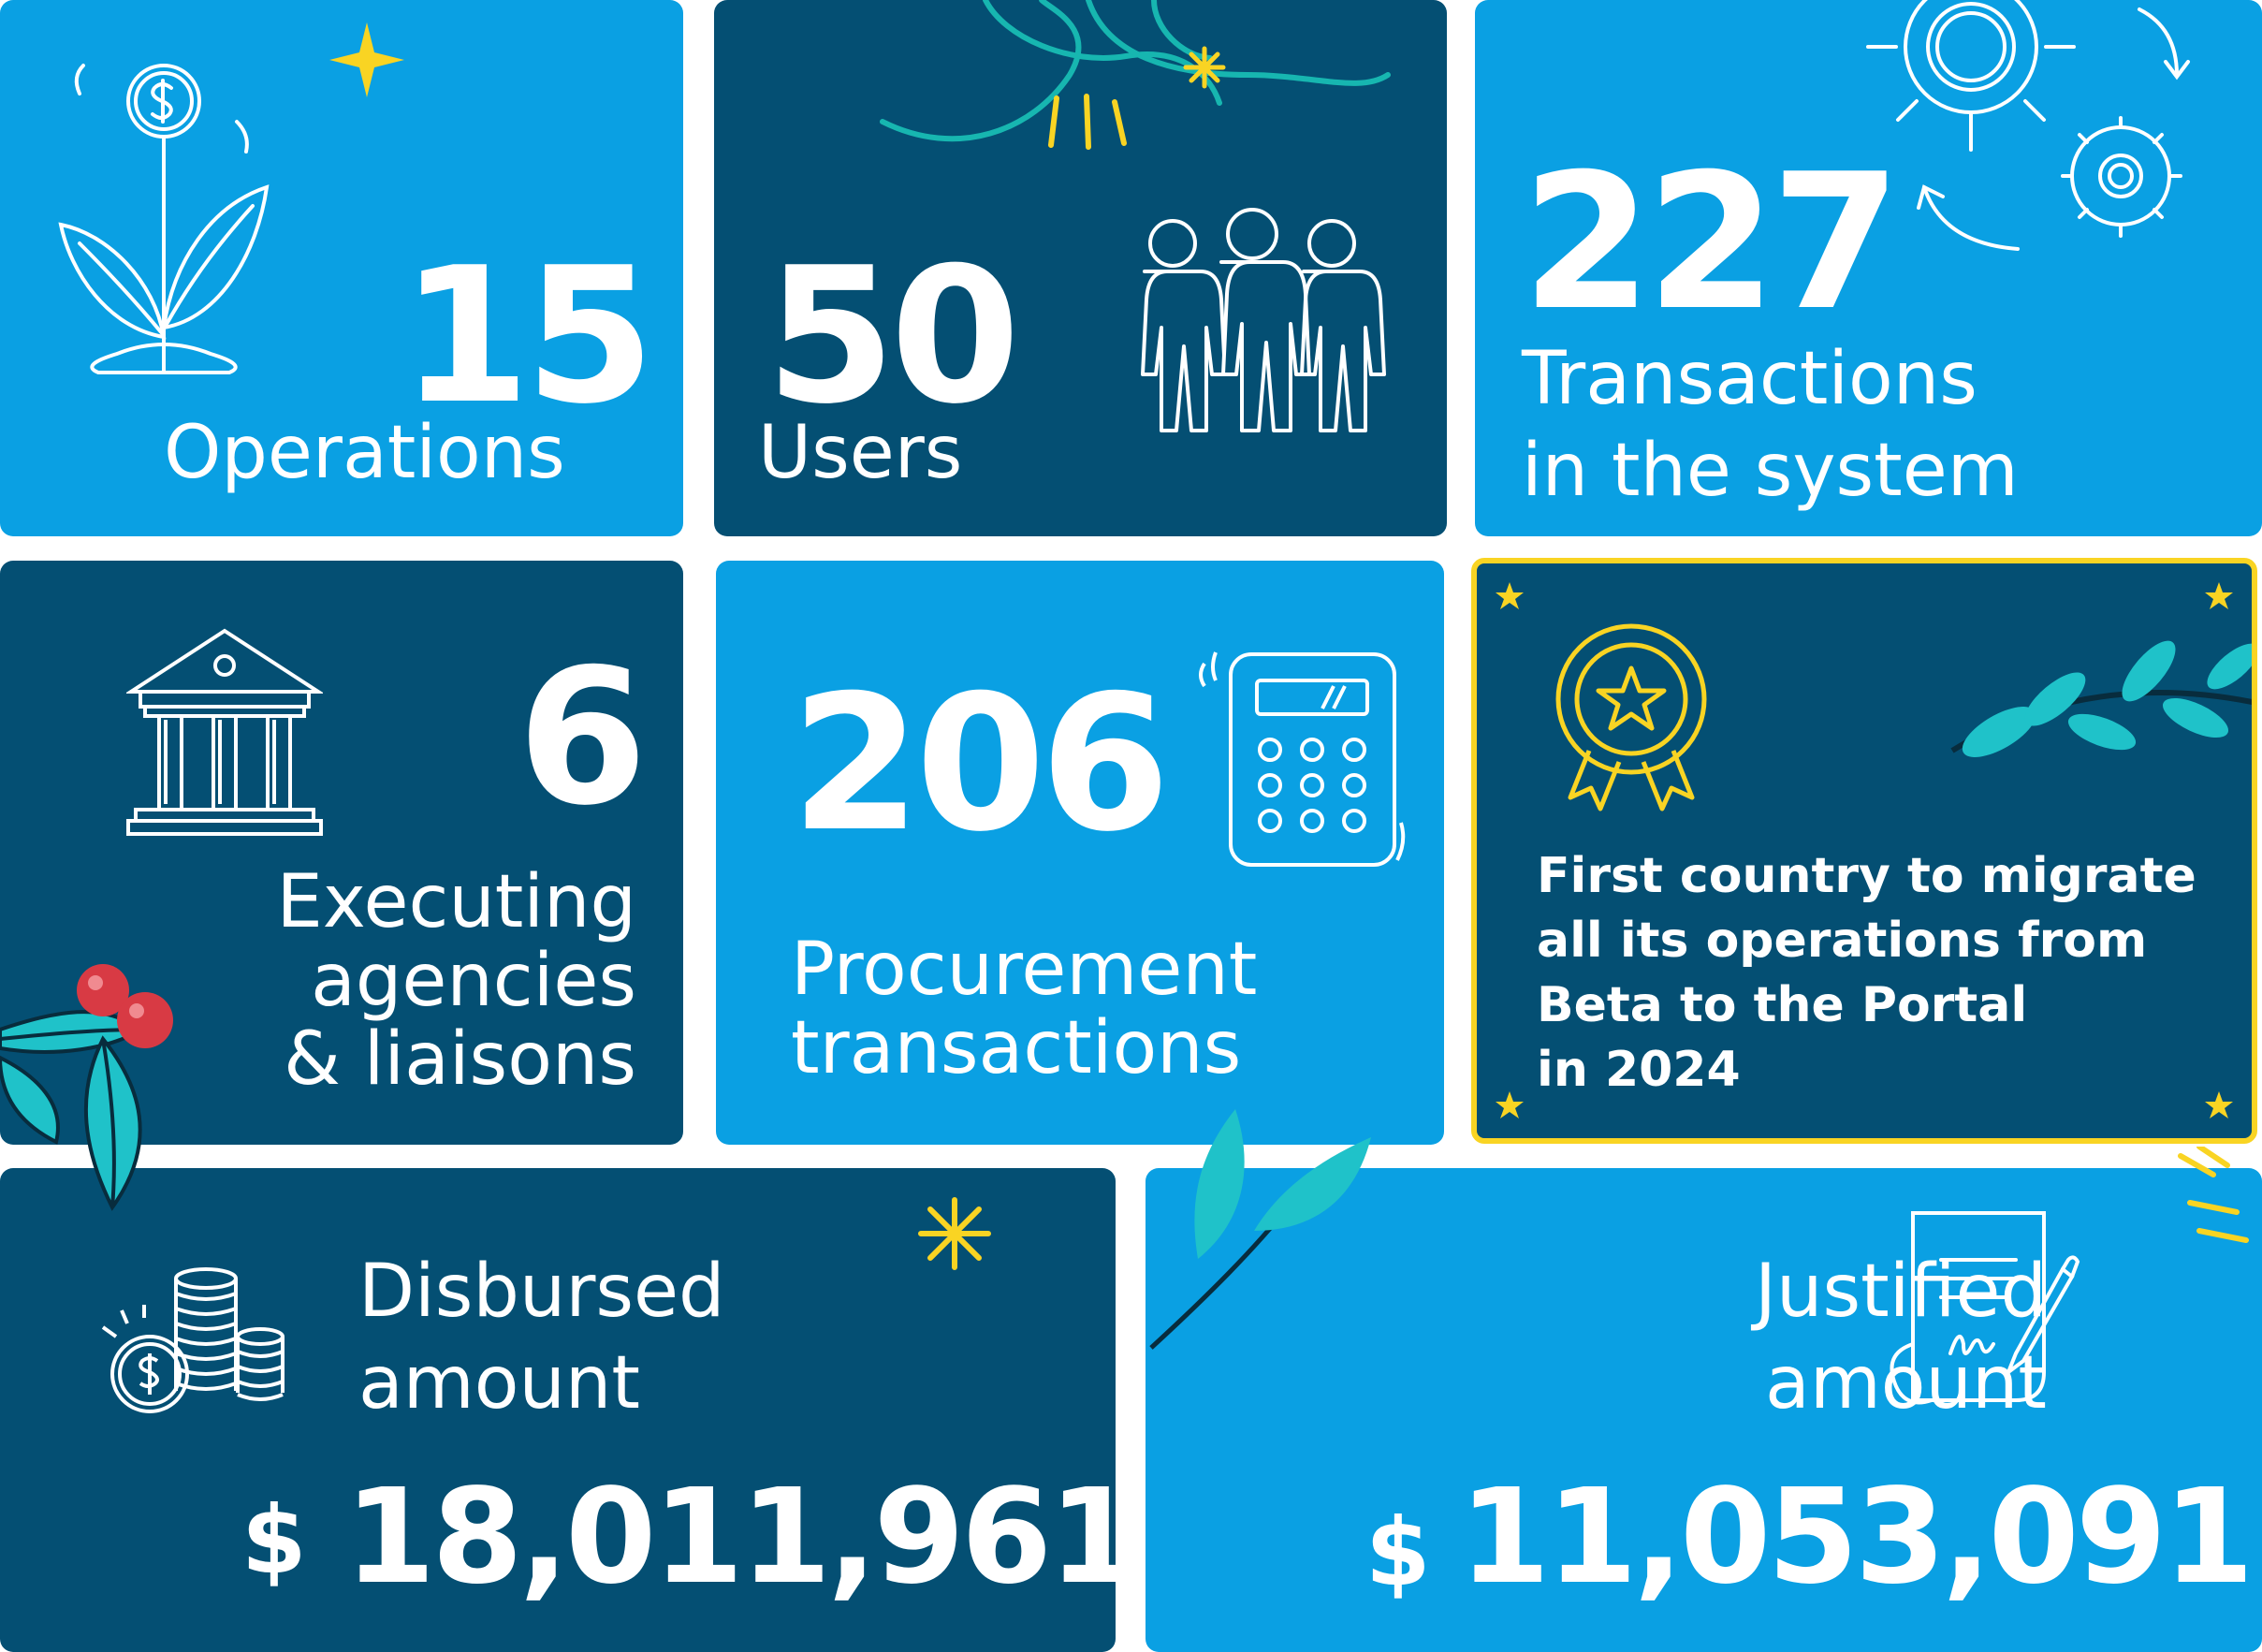 Image resolution: width=2262 pixels, height=1652 pixels. I want to click on award-line4: in 2024, so click(1639, 1070).